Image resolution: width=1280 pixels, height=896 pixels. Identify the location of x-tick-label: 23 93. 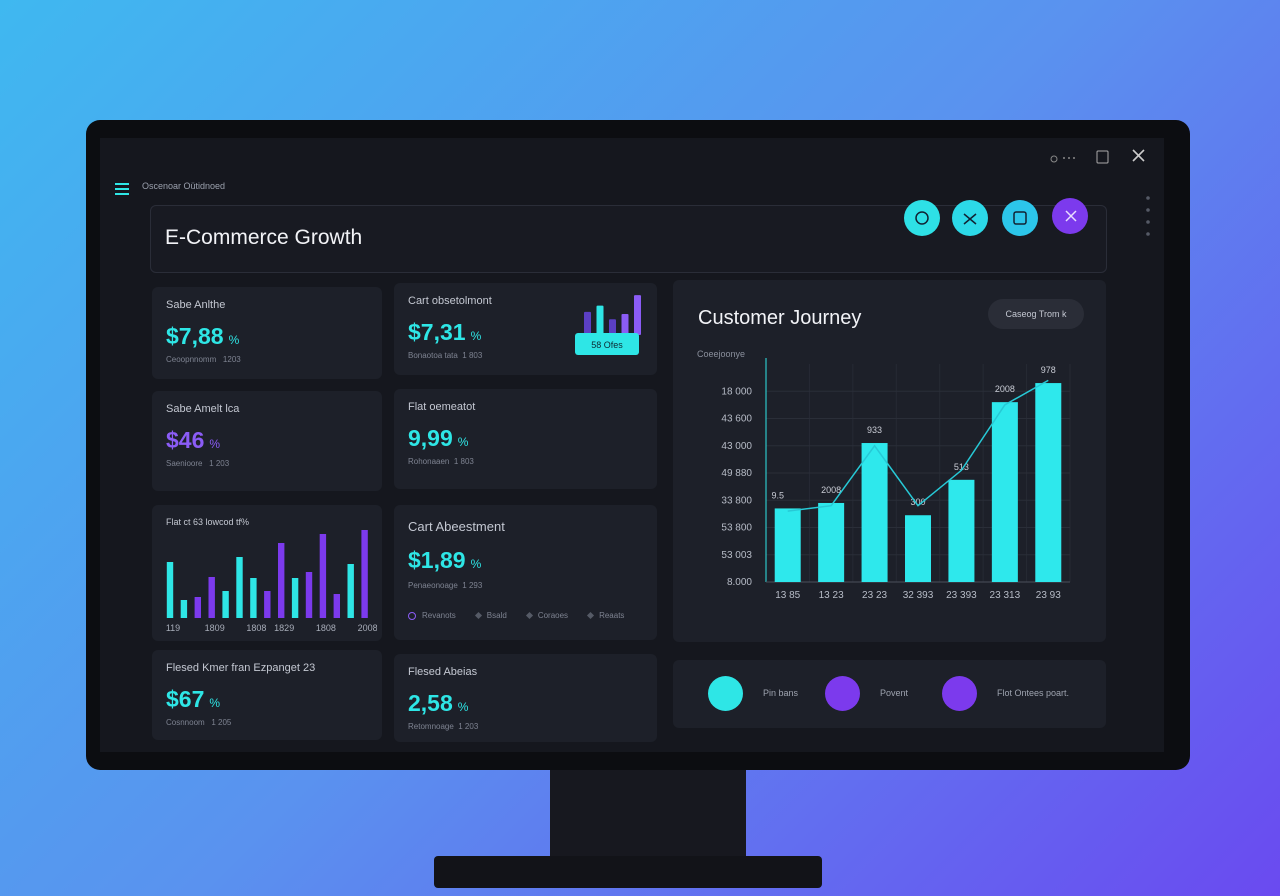
(1048, 595).